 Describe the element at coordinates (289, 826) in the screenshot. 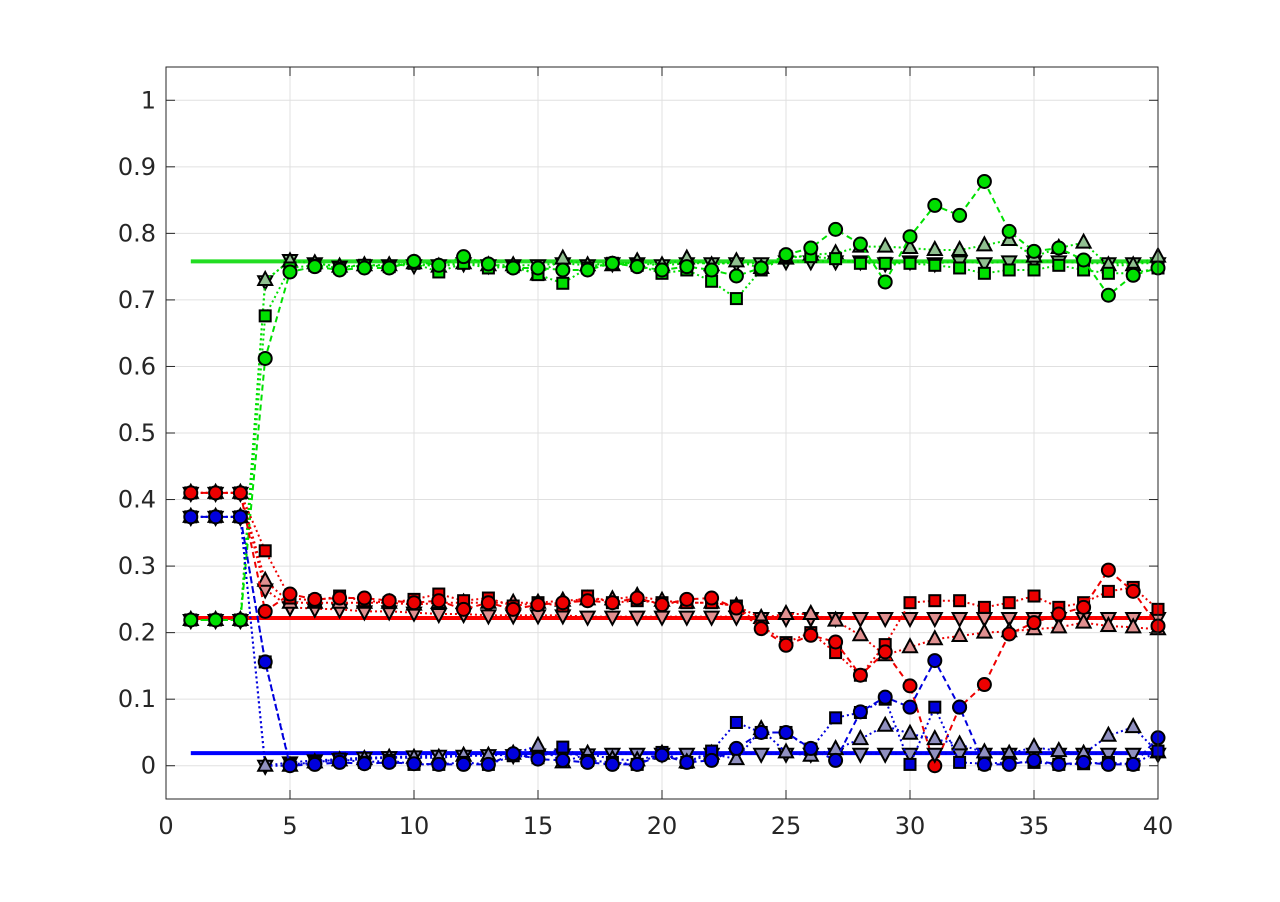

I see `x-tick-label: 5` at that location.